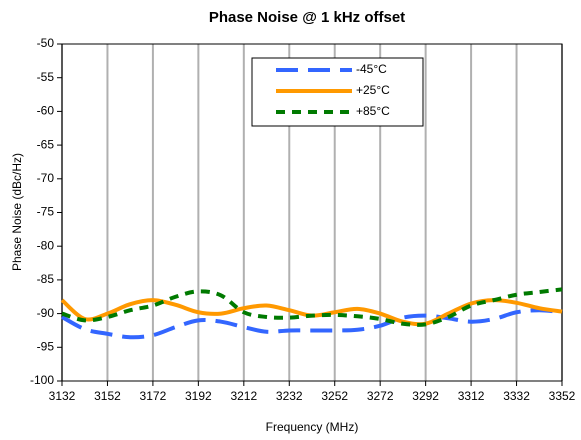 The image size is (581, 440). Describe the element at coordinates (373, 90) in the screenshot. I see `legend-label: +25°C` at that location.